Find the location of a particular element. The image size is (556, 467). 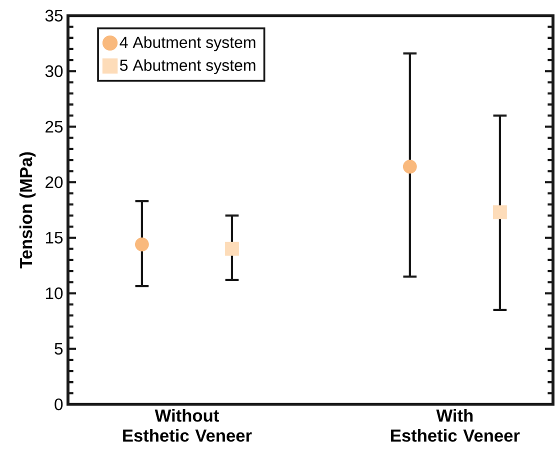

legend-label: 4 Abutment system is located at coordinates (188, 44).